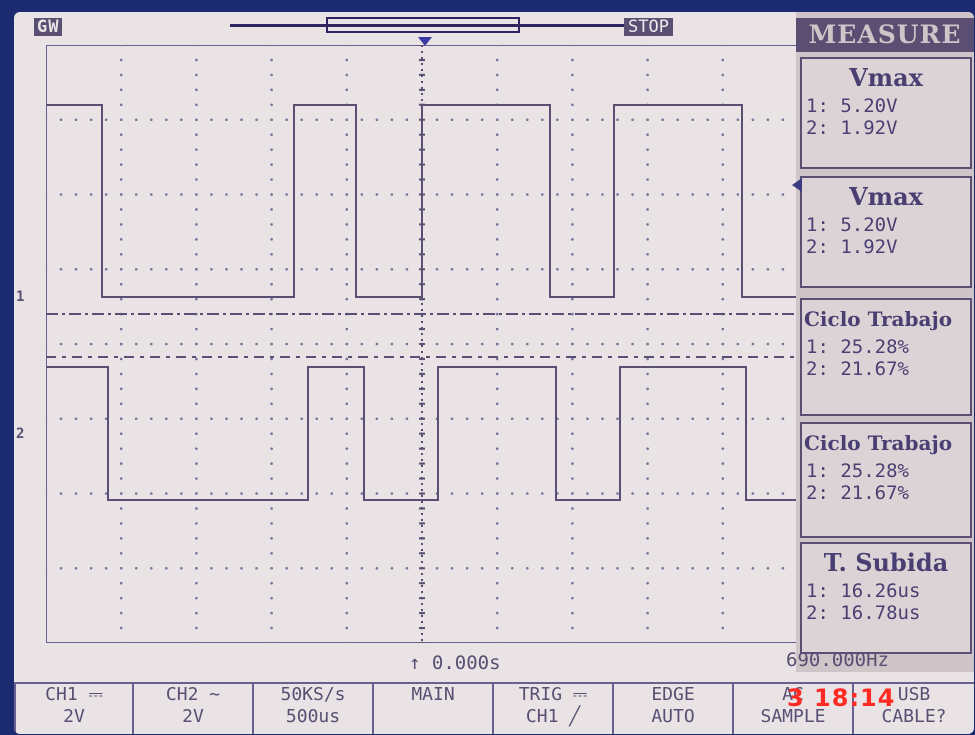  Describe the element at coordinates (192, 708) in the screenshot. I see `softkey-ch2: CH2 ∼ 2V` at that location.